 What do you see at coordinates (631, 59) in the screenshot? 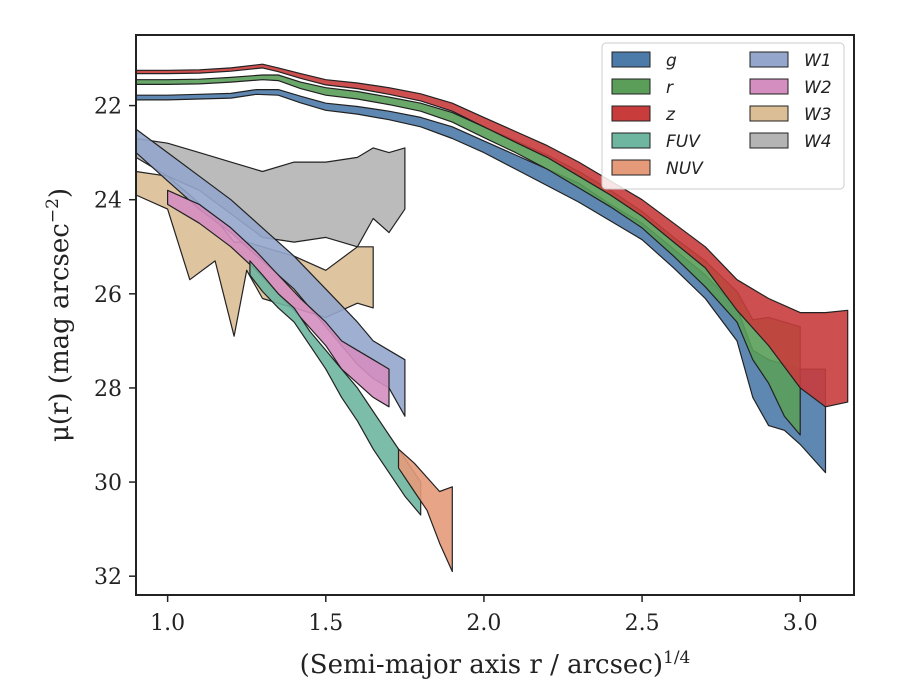
I see `legend-swatch-g` at bounding box center [631, 59].